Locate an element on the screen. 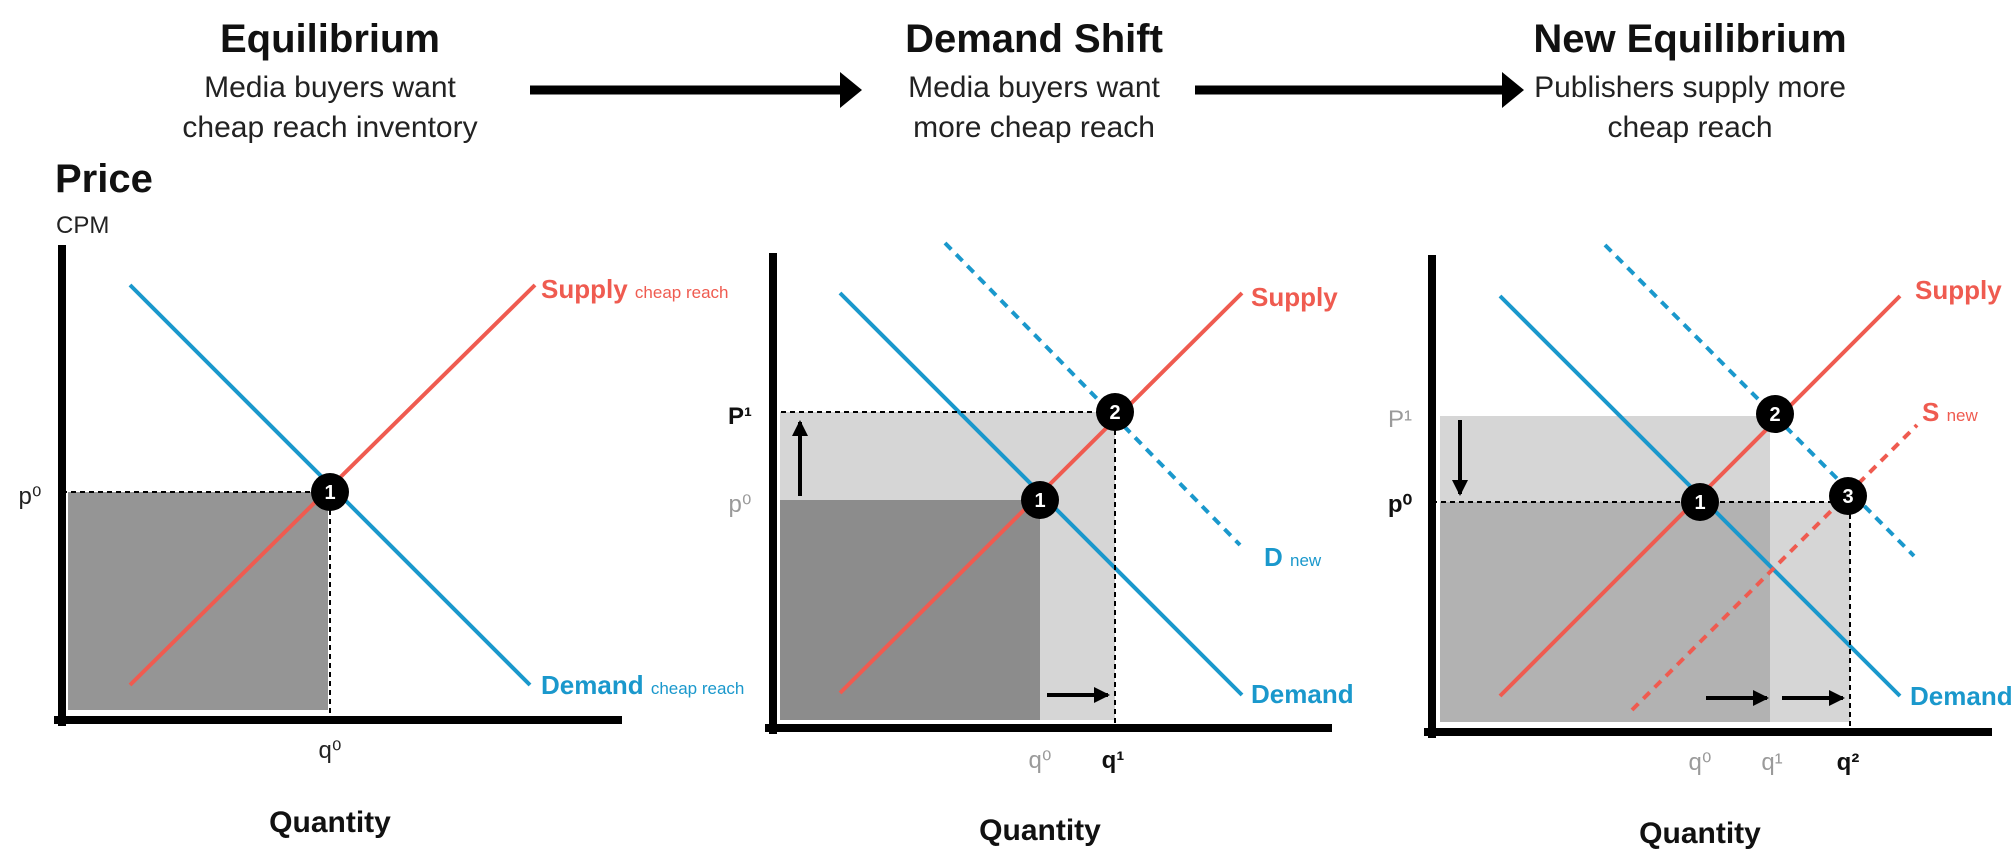 The width and height of the screenshot is (2014, 854). stage-subtitle-line-1: Publishers supply more is located at coordinates (1690, 87).